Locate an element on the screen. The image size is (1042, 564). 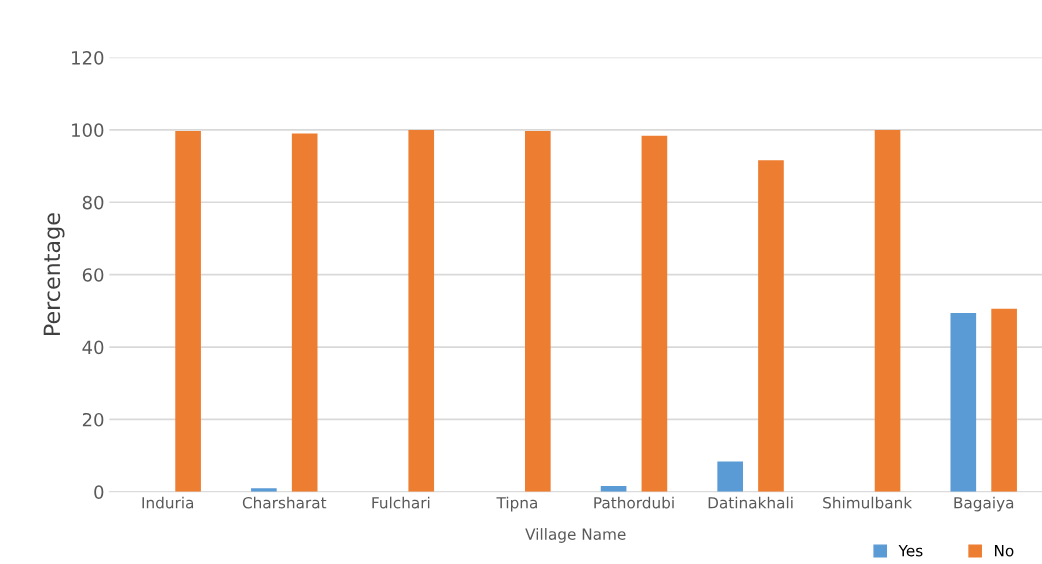
x-tick-label: Fulchari is located at coordinates (401, 502).